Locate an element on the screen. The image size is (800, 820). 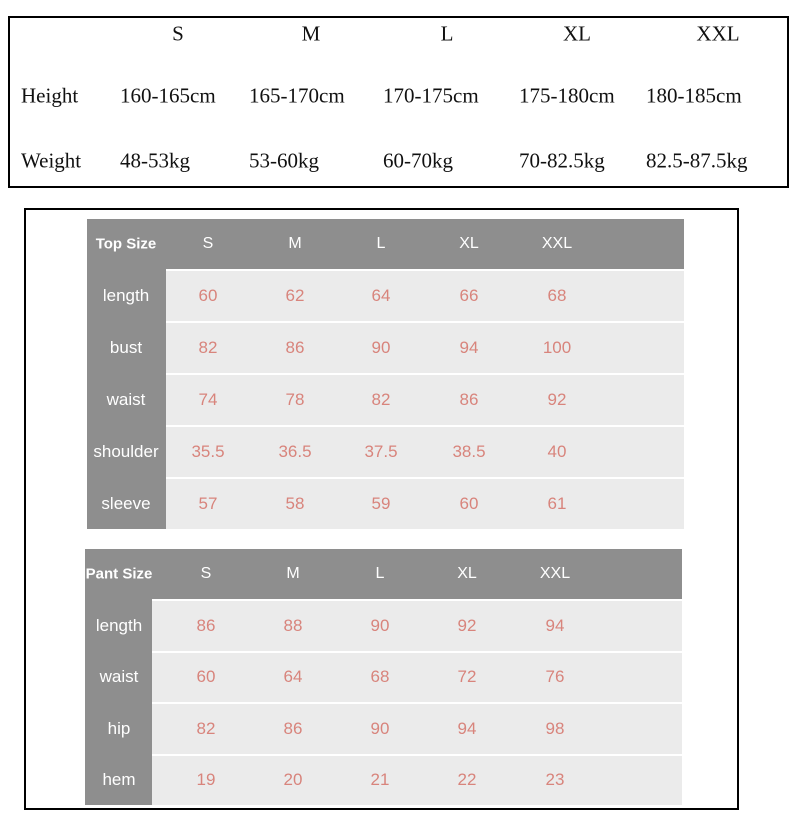
row-label: Weight is located at coordinates (51, 160).